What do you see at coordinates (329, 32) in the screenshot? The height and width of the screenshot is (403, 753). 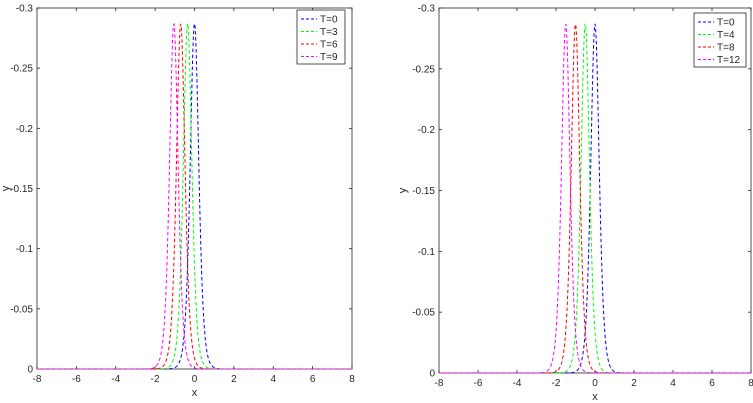 I see `legend-label: T=3` at bounding box center [329, 32].